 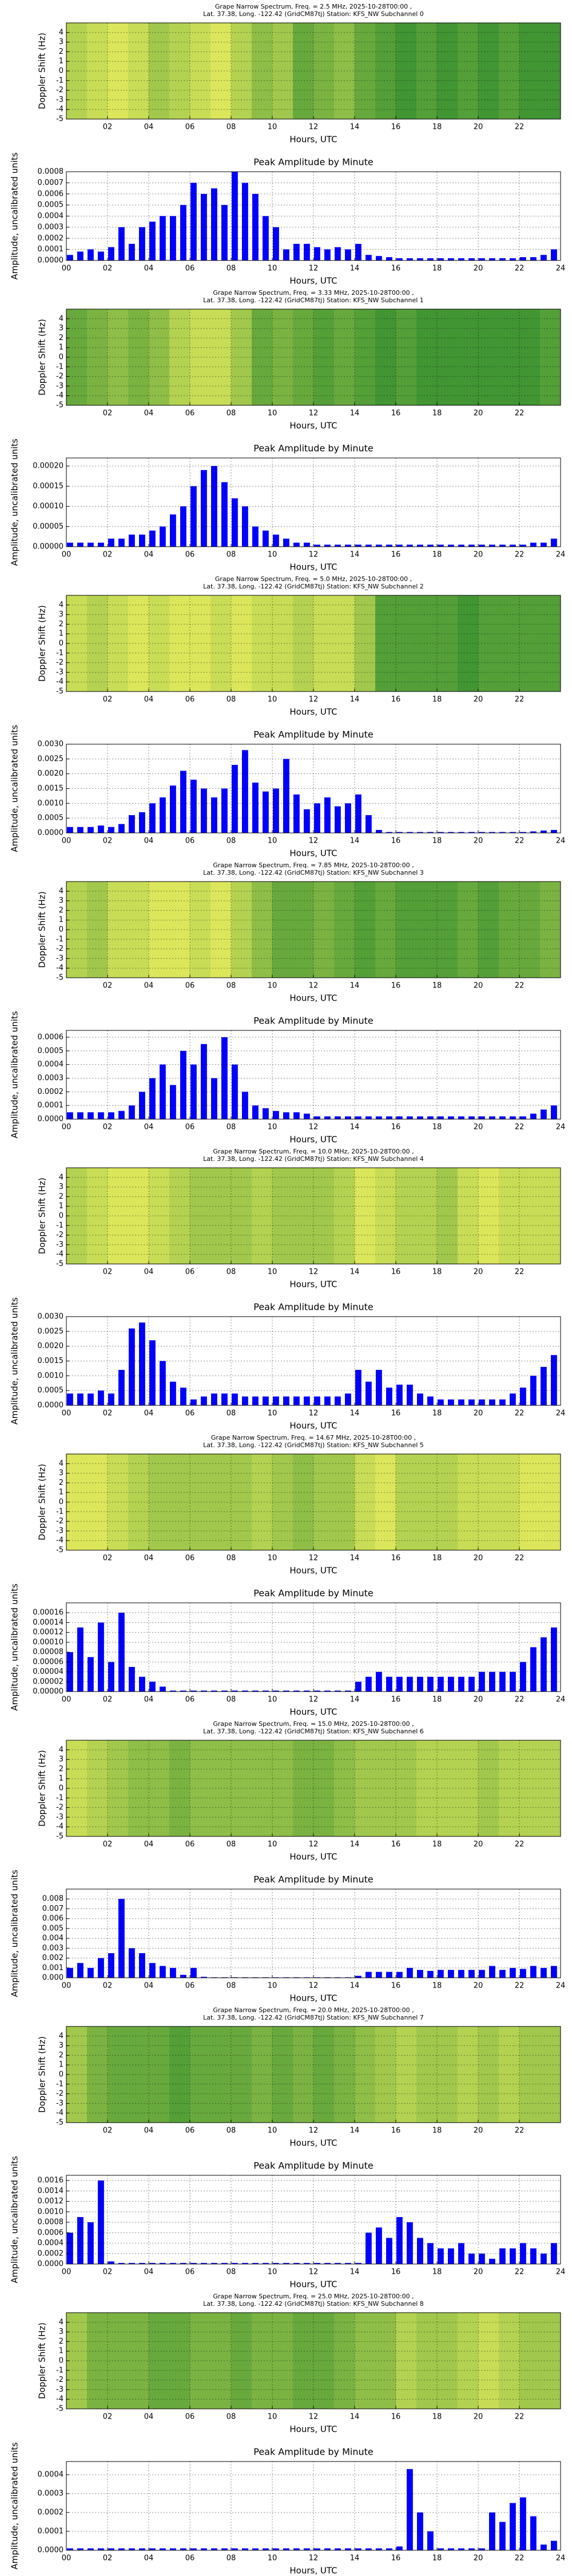 What do you see at coordinates (51, 1317) in the screenshot?
I see `y-tick-label: 0.0030` at bounding box center [51, 1317].